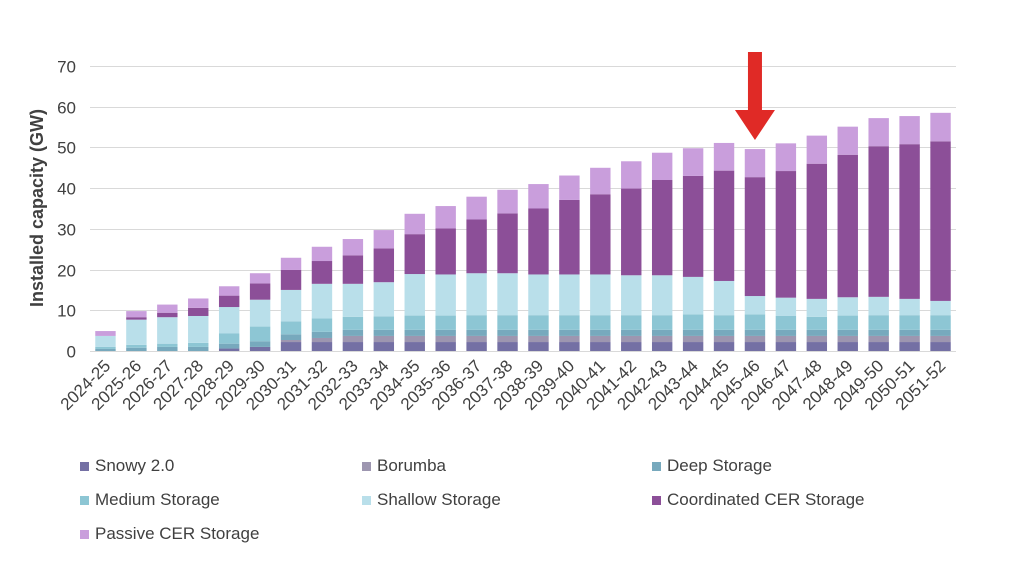 Image resolution: width=1024 pixels, height=571 pixels. I want to click on y-tick-label: 20, so click(66, 271).